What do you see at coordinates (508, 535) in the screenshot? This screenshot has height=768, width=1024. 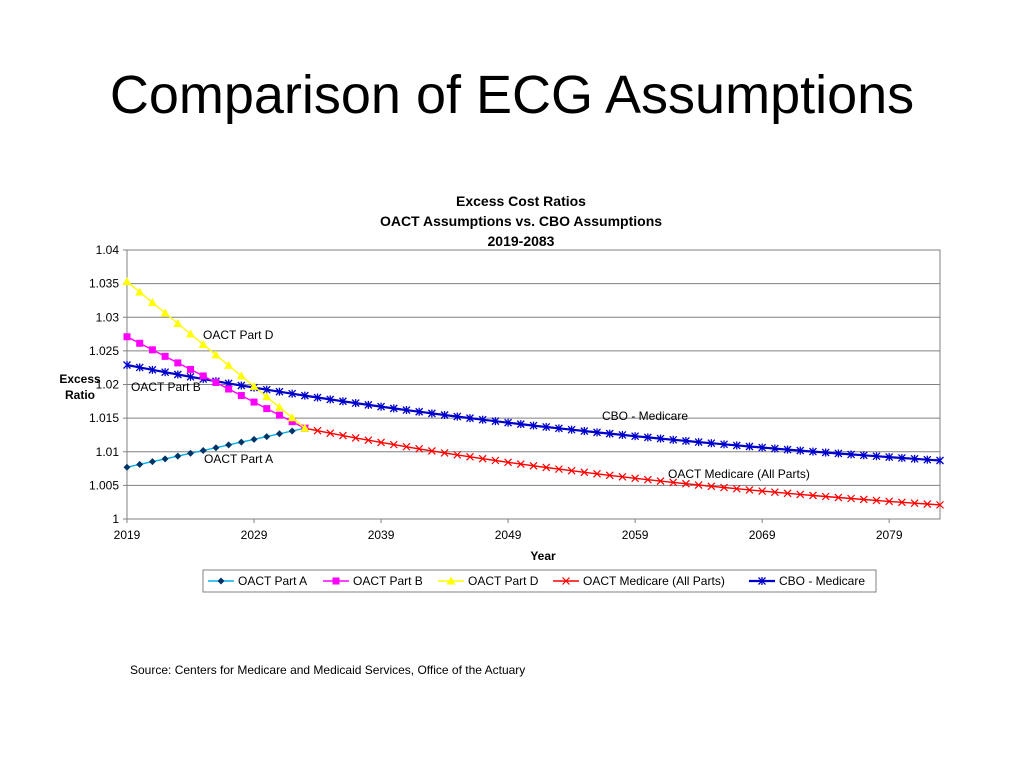 I see `x-tick-label: 2049` at bounding box center [508, 535].